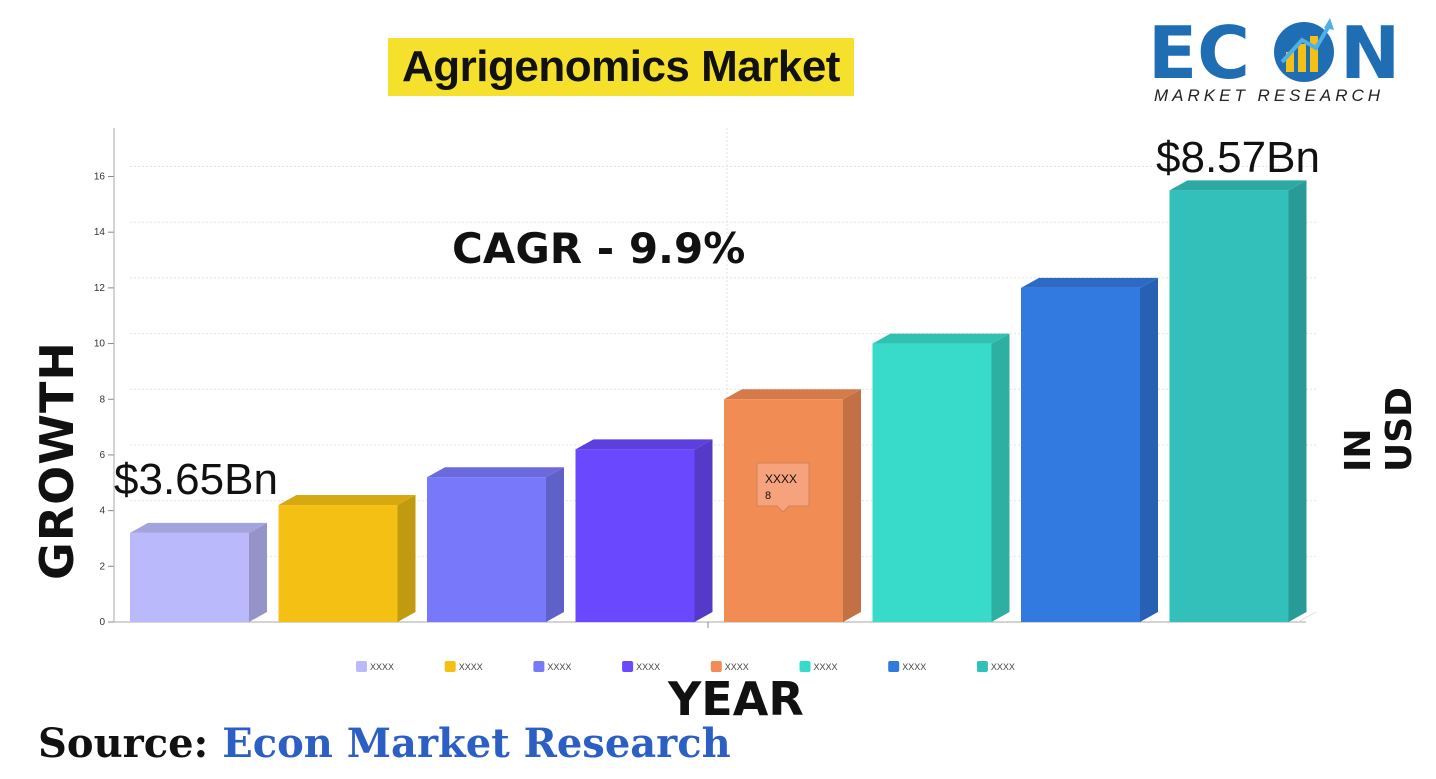  What do you see at coordinates (102, 399) in the screenshot?
I see `y-tick-label: 8` at bounding box center [102, 399].